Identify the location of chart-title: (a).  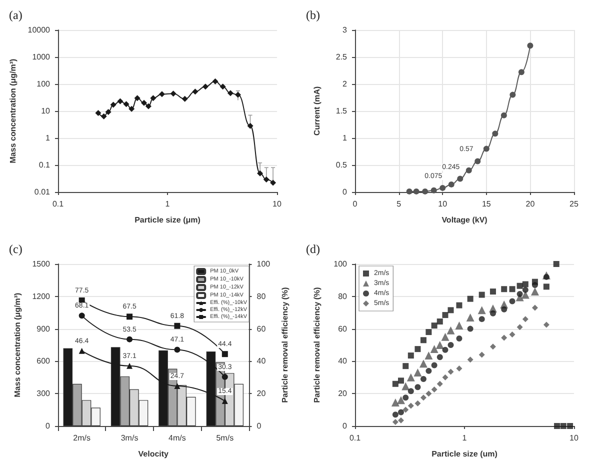
(15, 15).